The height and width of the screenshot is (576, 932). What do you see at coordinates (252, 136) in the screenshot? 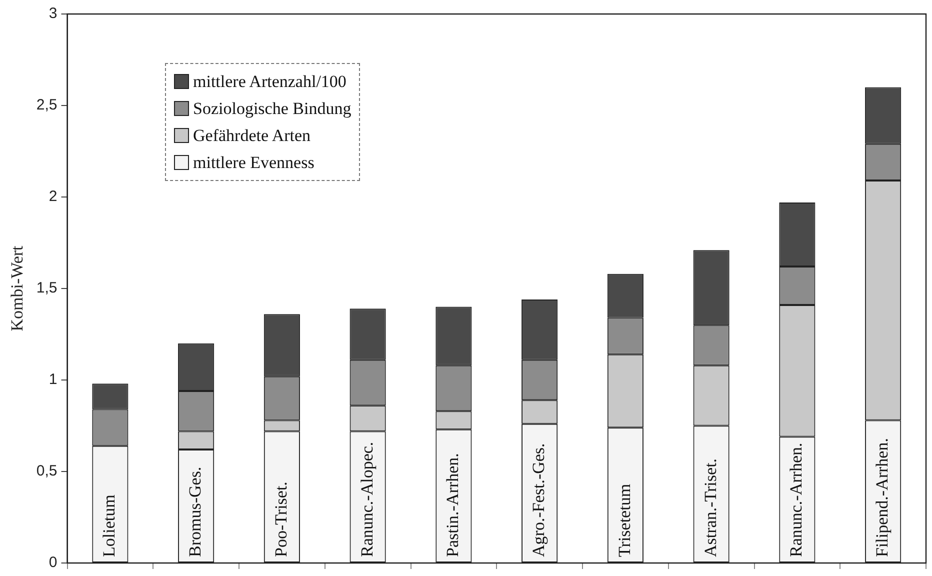
I see `legend-label: Gefährdete Arten` at bounding box center [252, 136].